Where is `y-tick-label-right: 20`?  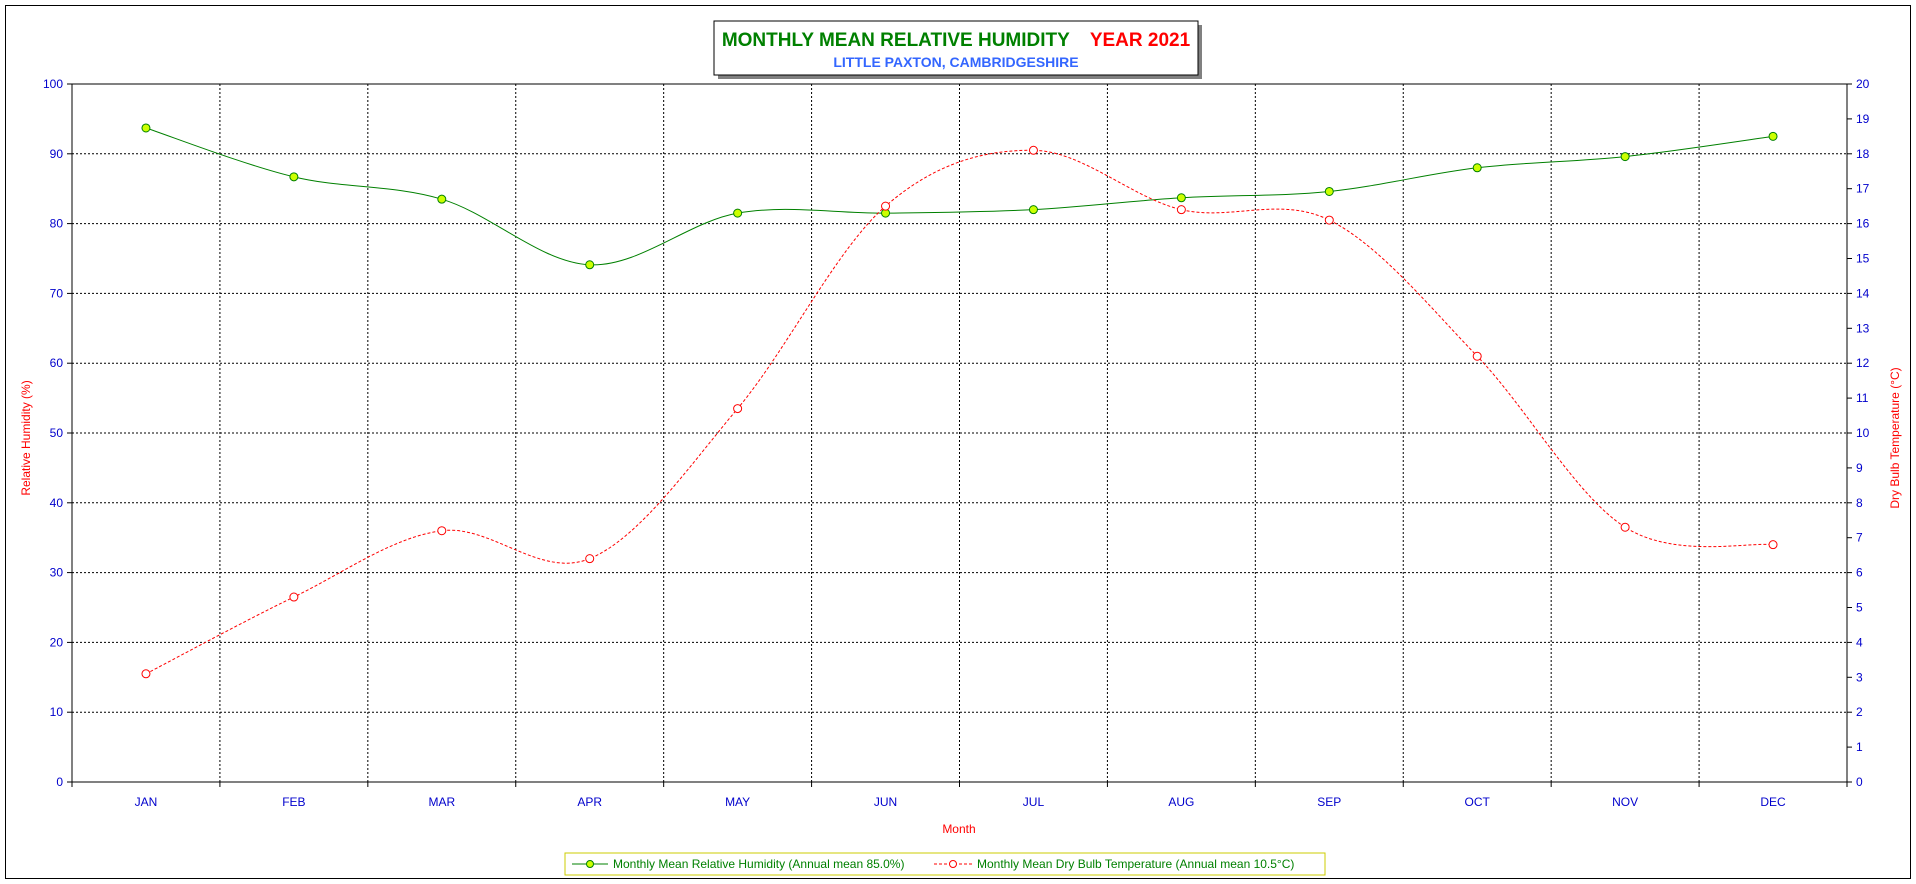
y-tick-label-right: 20 is located at coordinates (1863, 84).